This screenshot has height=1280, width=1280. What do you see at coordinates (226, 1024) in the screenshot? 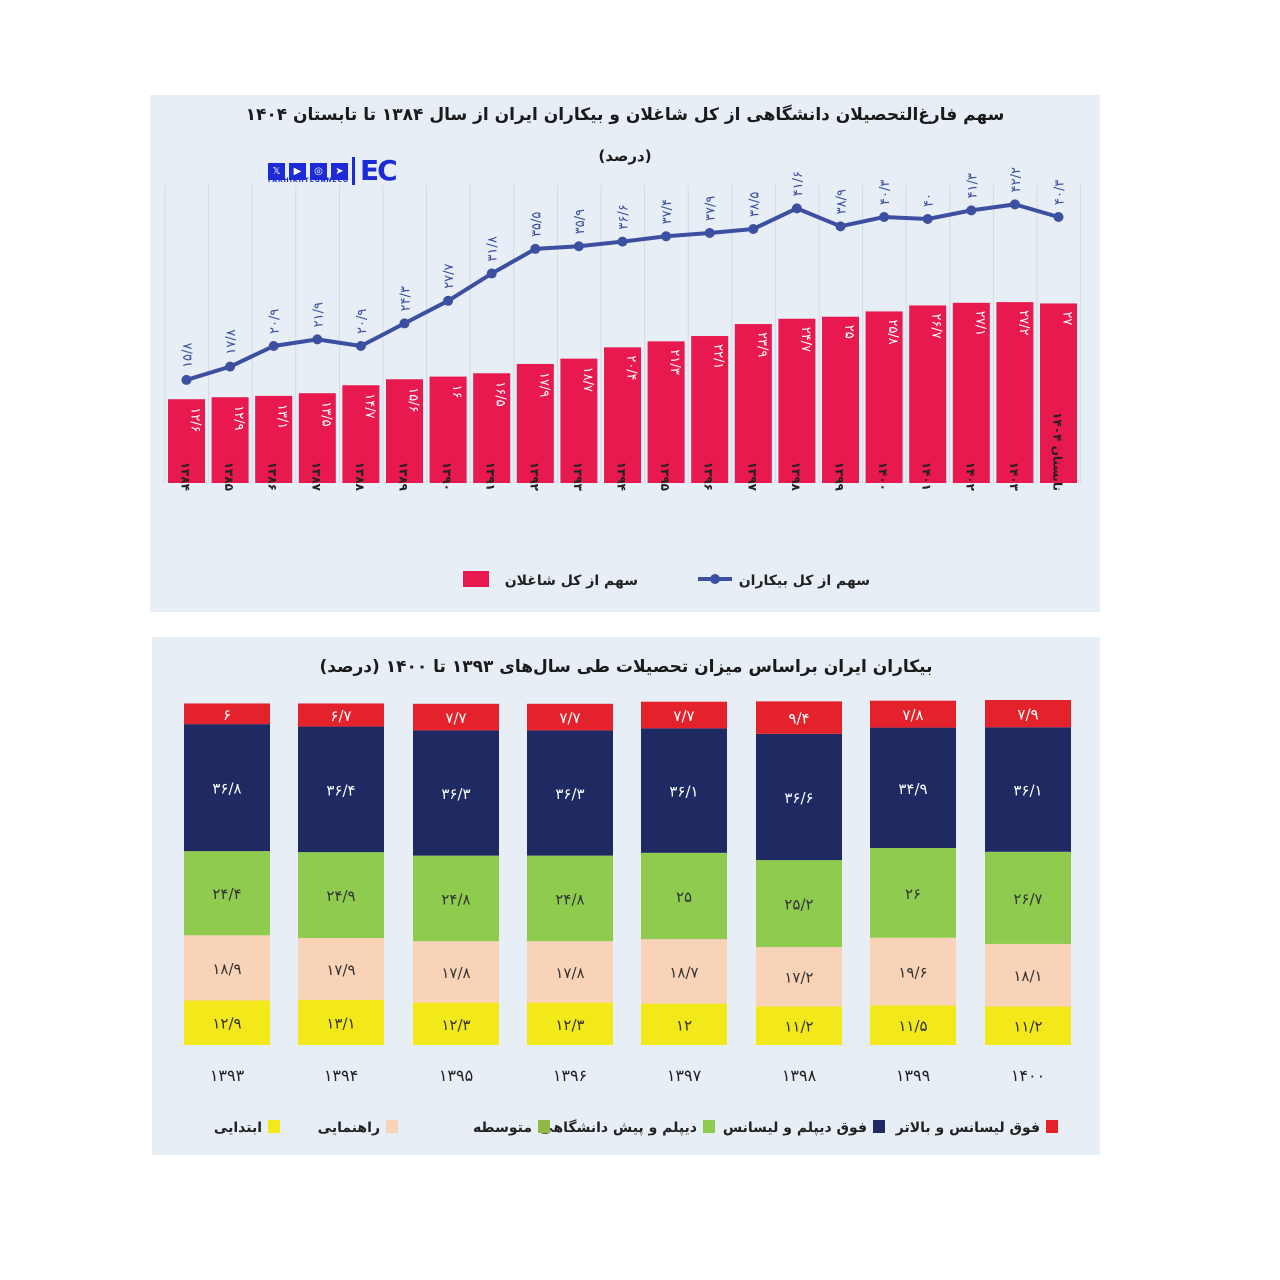
I see `segment-data-label: ۱۲/۹` at bounding box center [226, 1024].